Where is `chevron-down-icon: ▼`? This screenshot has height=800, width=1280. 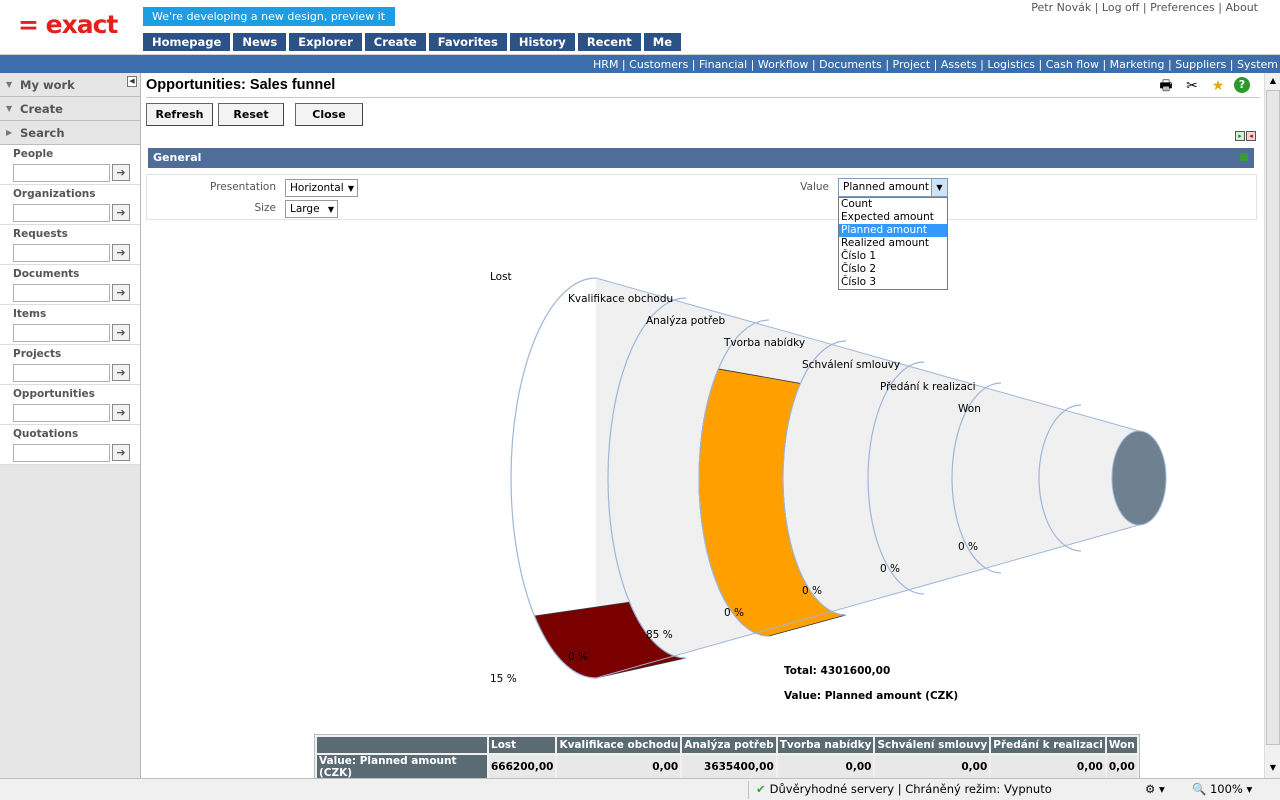 chevron-down-icon: ▼ is located at coordinates (939, 187).